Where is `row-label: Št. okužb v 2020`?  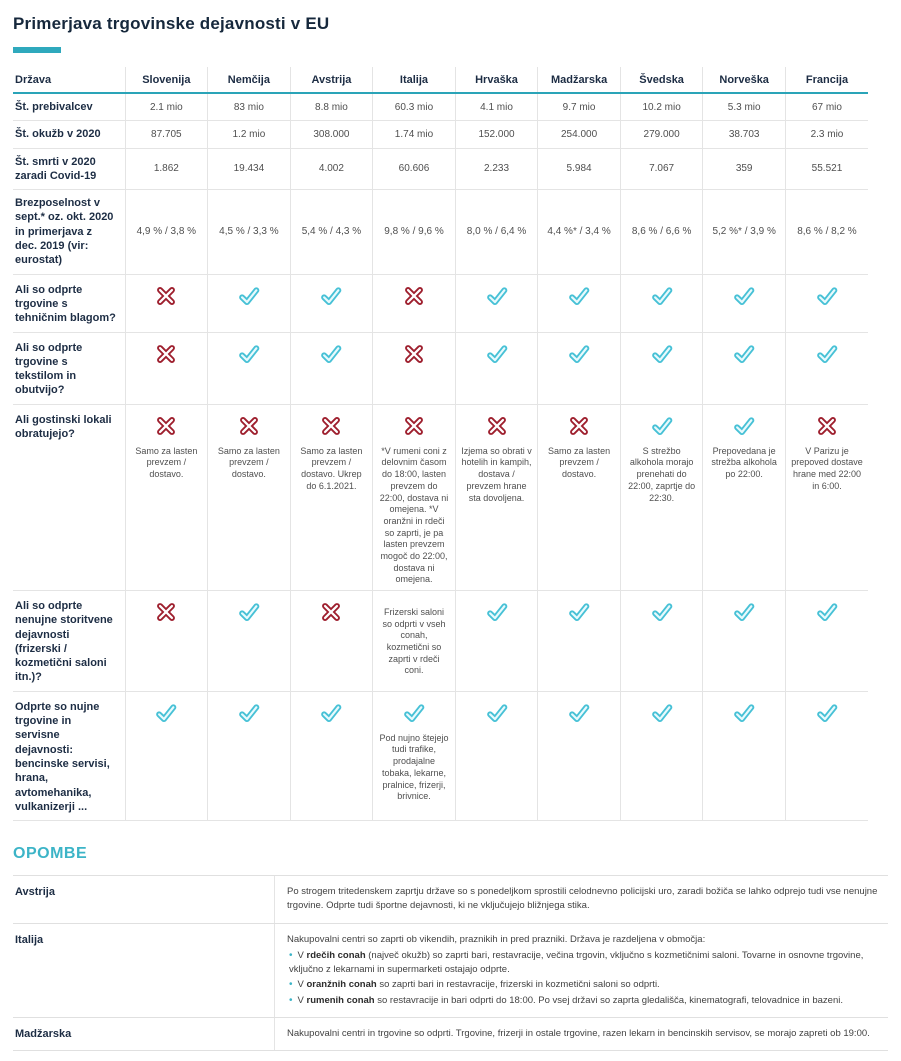 row-label: Št. okužb v 2020 is located at coordinates (58, 134).